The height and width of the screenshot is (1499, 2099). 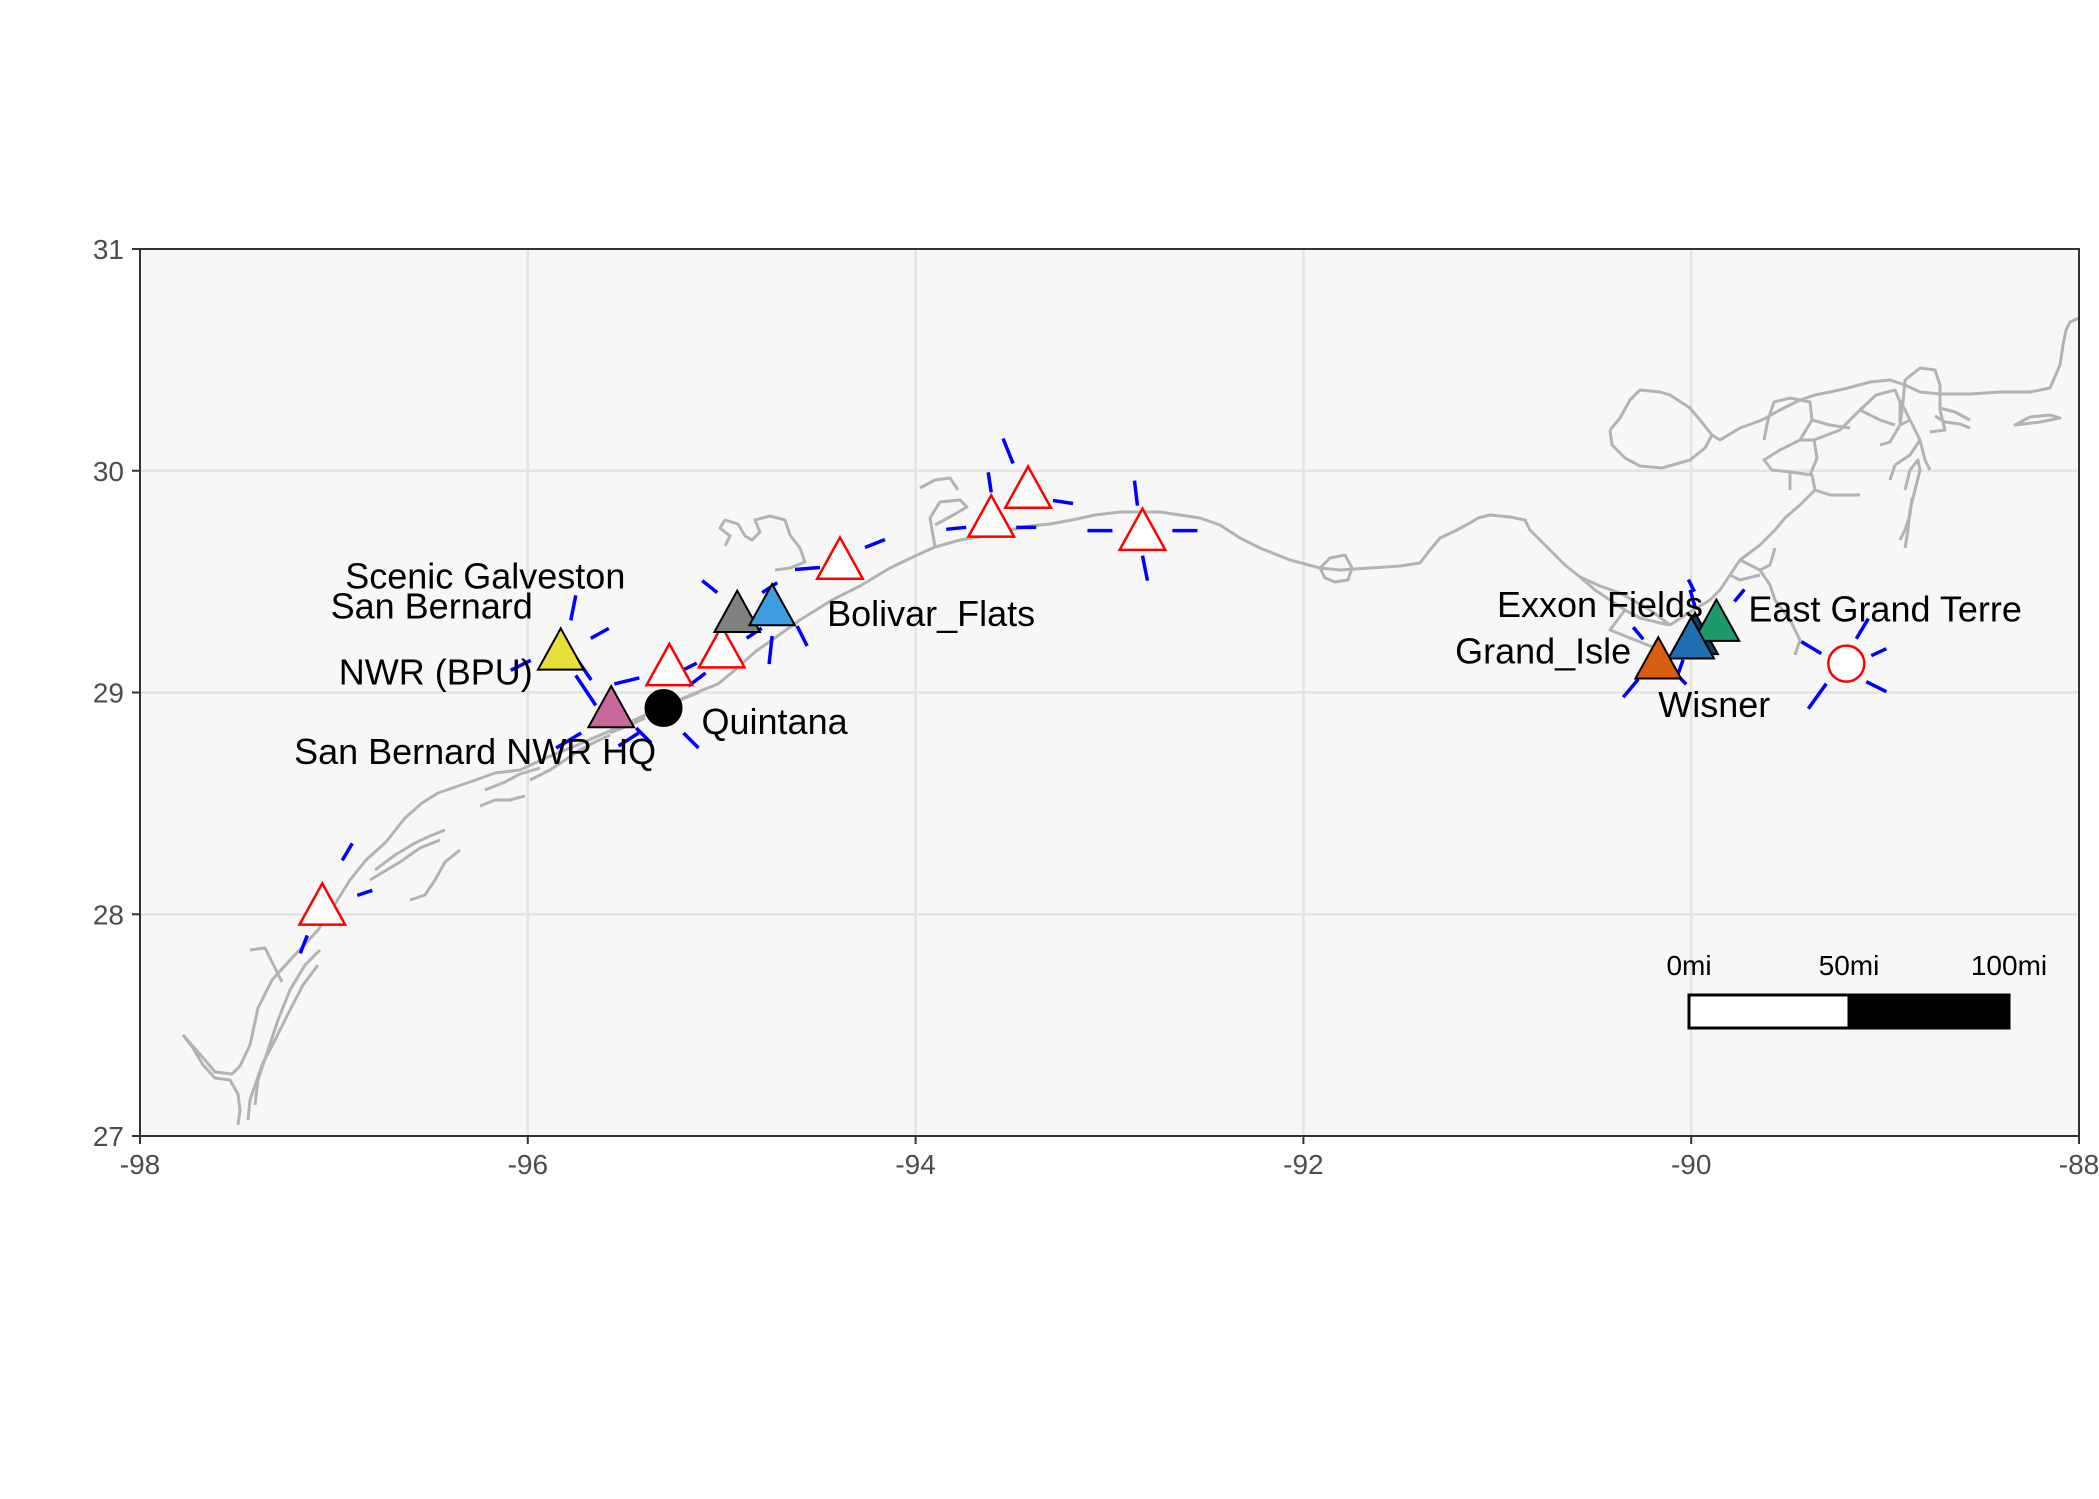 I want to click on site-label-san-bernard-nwr-hq: San Bernard NWR HQ, so click(x=475, y=751).